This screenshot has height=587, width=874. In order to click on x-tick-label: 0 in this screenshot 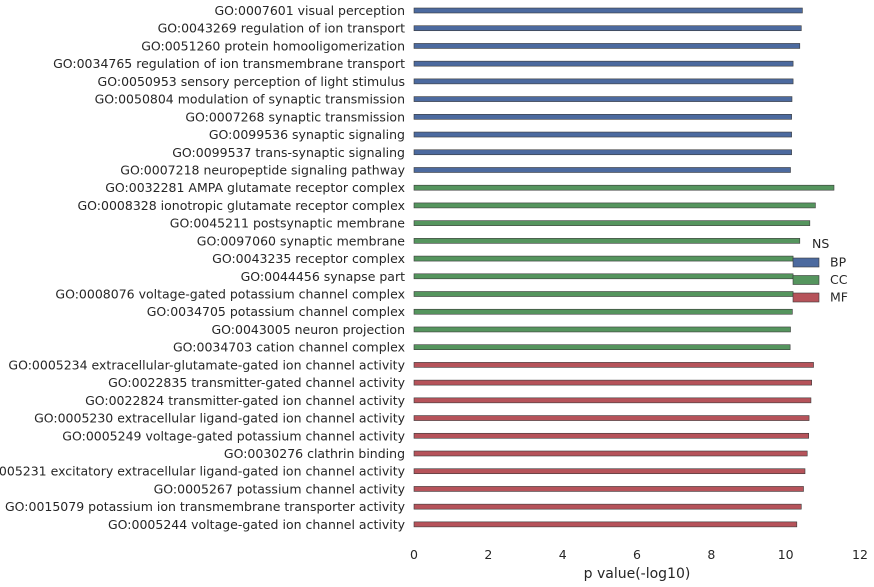, I will do `click(414, 554)`.